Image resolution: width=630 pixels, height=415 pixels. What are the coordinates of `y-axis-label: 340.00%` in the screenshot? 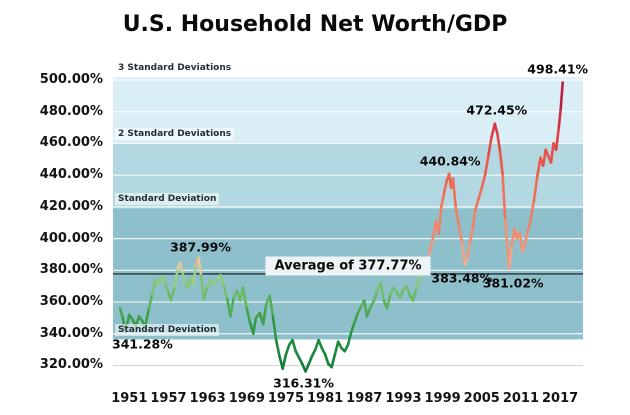 It's located at (71, 333).